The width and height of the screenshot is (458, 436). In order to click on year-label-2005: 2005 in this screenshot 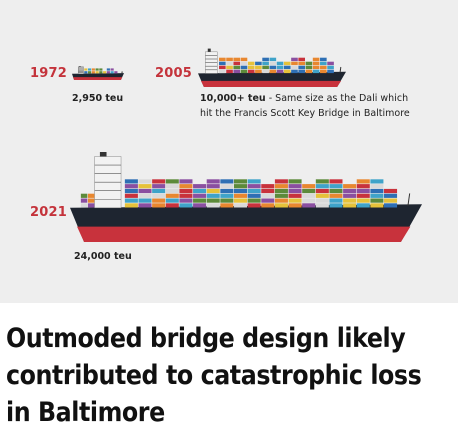, I will do `click(173, 73)`.